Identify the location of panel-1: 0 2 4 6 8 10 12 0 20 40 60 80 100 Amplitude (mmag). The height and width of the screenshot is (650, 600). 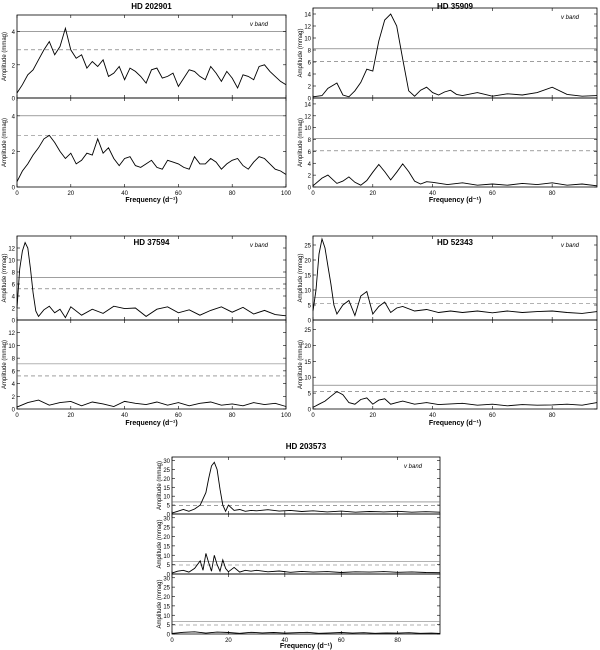
(147, 369).